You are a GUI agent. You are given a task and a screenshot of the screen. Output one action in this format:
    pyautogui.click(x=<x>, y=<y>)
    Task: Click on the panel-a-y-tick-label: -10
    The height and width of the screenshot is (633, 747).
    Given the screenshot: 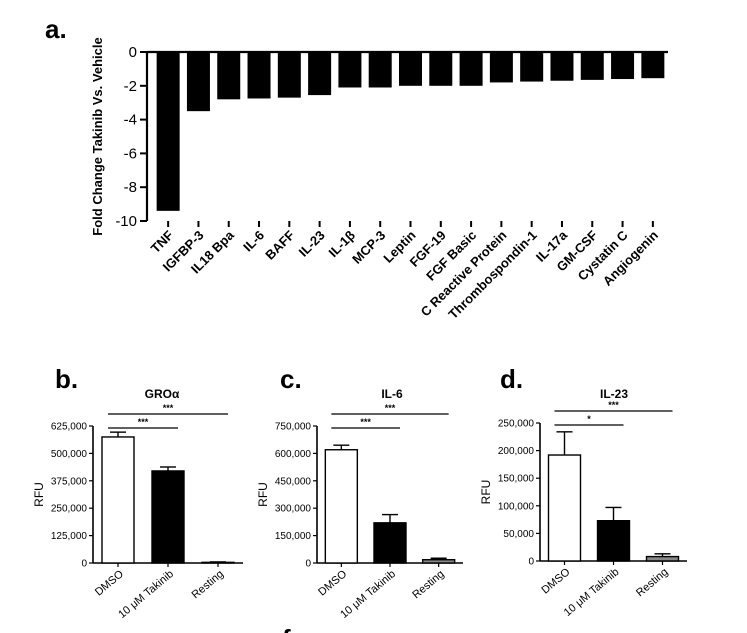 What is the action you would take?
    pyautogui.click(x=126, y=221)
    